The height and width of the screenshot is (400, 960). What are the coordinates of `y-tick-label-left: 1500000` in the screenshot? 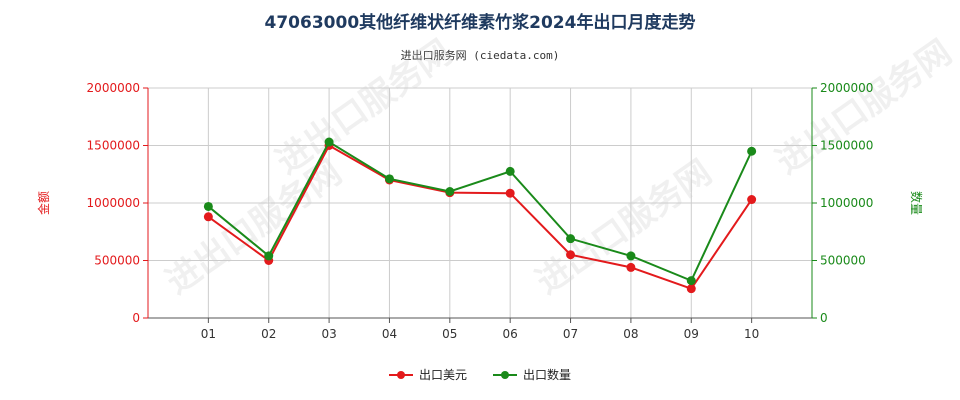 It's located at (113, 146).